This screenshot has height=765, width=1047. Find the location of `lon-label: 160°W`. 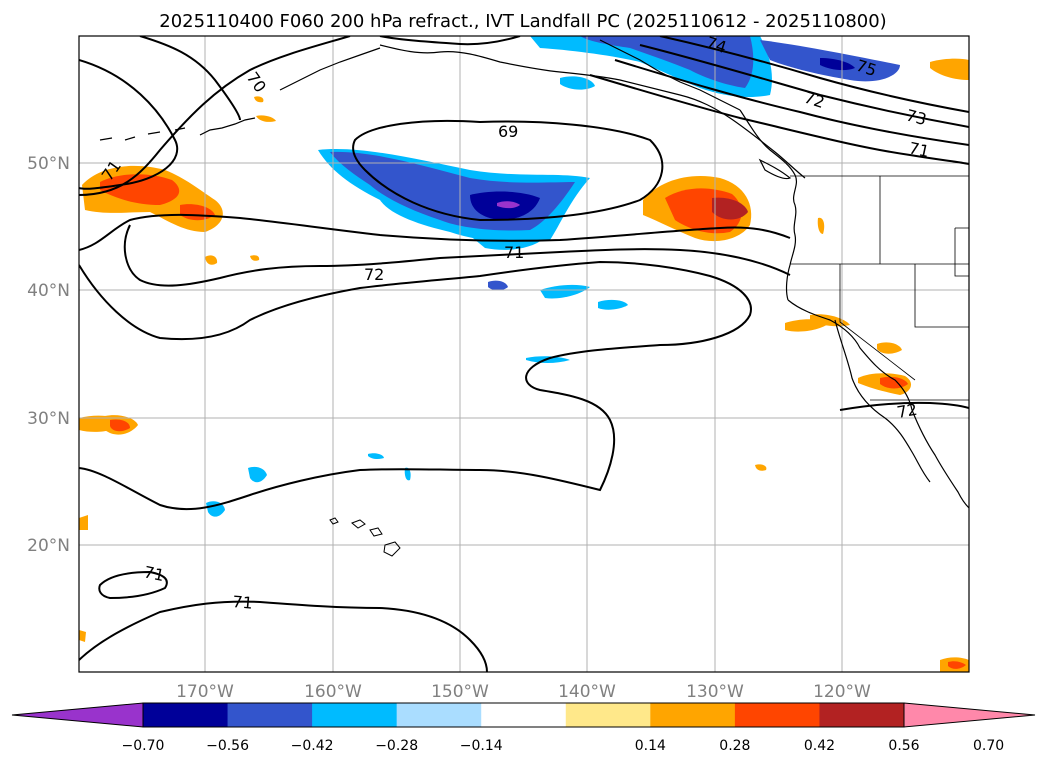

lon-label: 160°W is located at coordinates (333, 692).